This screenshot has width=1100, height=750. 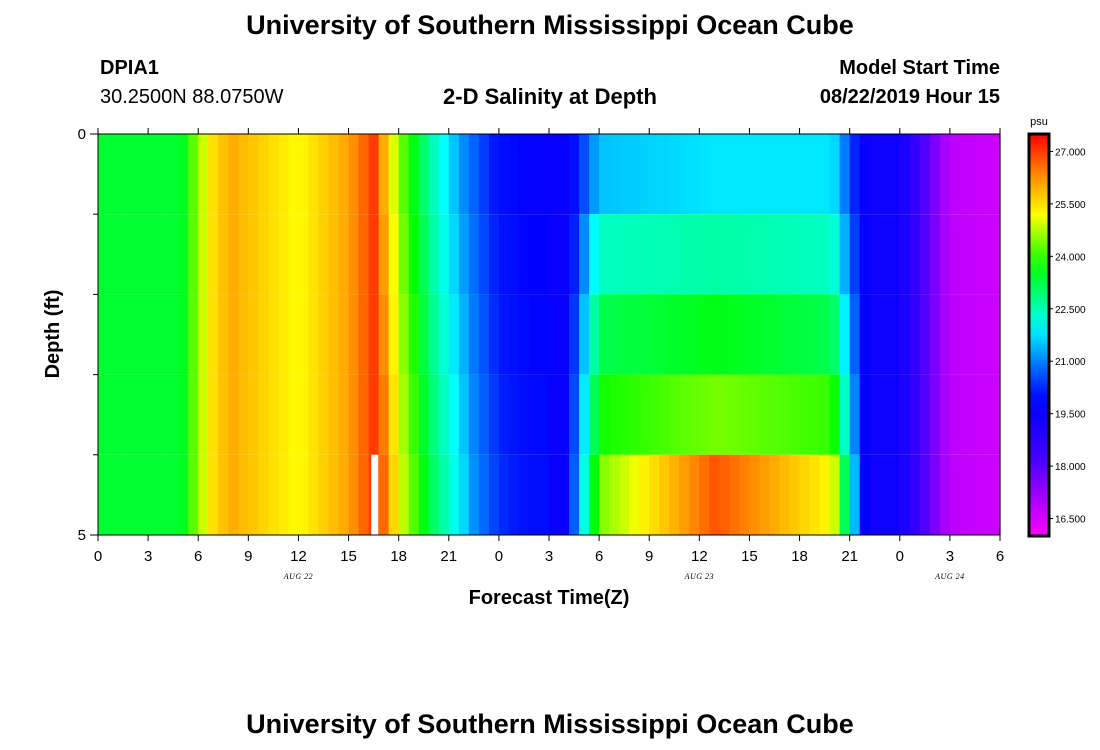 What do you see at coordinates (949, 576) in the screenshot?
I see `date-label: AUG 24` at bounding box center [949, 576].